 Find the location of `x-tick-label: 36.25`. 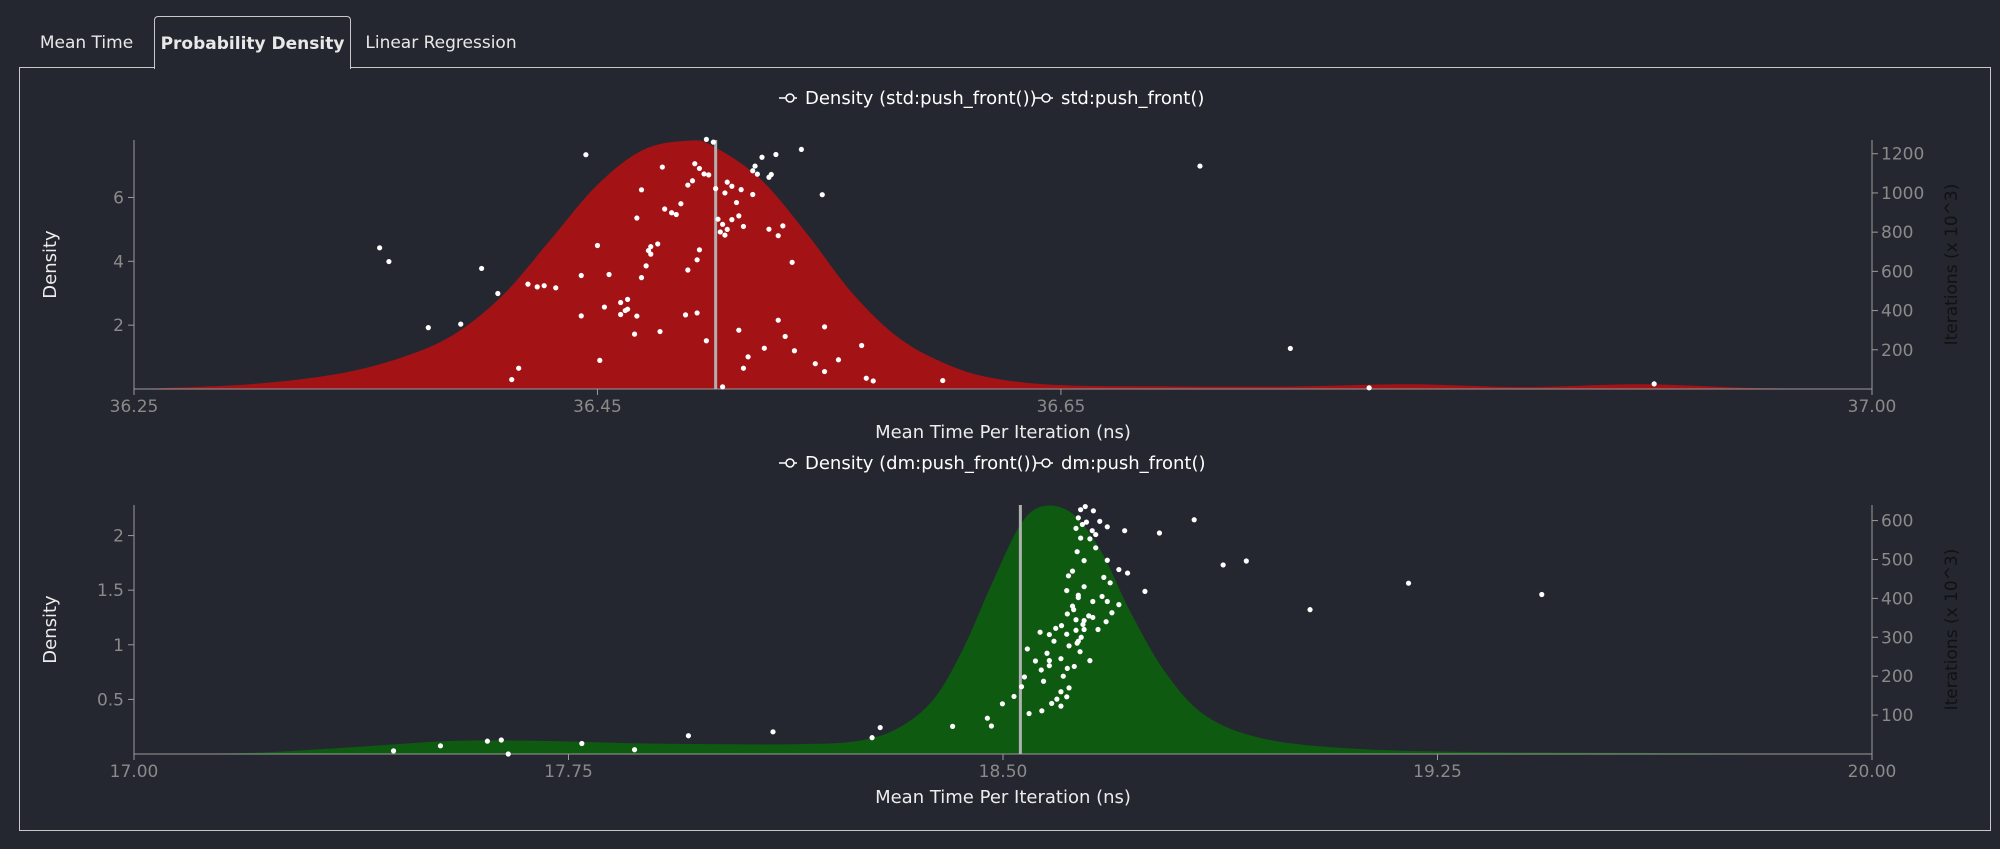

x-tick-label: 36.25 is located at coordinates (134, 407).